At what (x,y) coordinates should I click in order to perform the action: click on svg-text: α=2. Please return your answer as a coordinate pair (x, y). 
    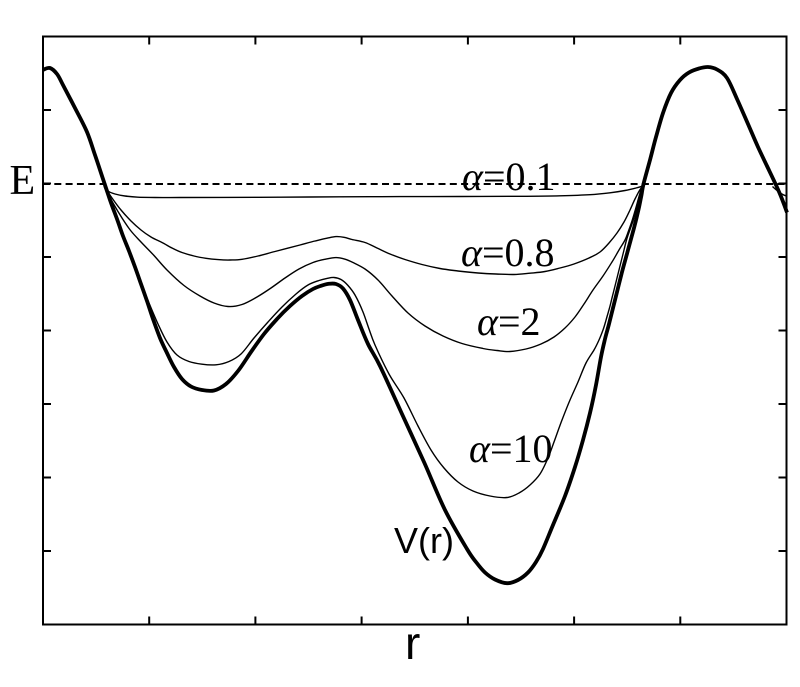
    Looking at the image, I should click on (509, 321).